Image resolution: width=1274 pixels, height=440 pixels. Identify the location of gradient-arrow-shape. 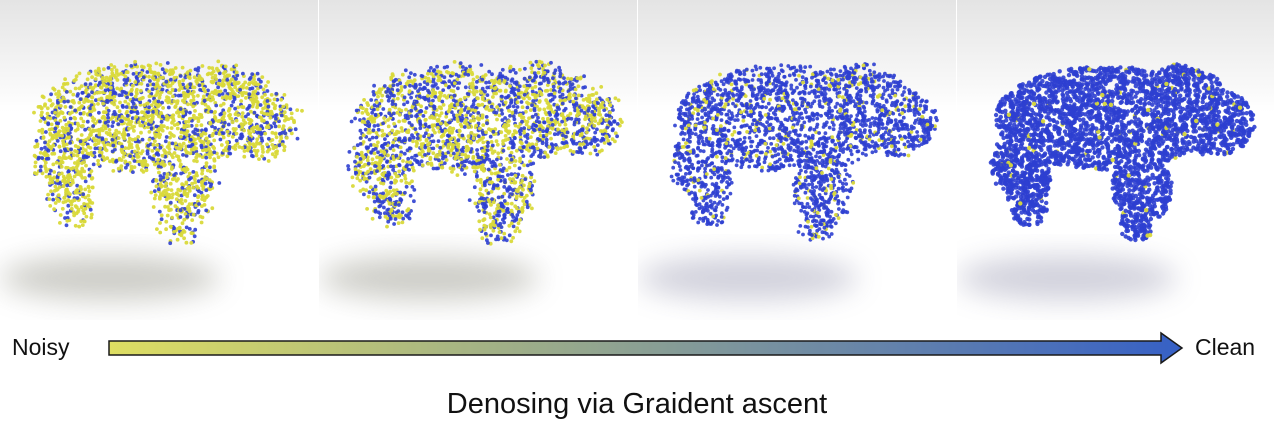
(646, 348).